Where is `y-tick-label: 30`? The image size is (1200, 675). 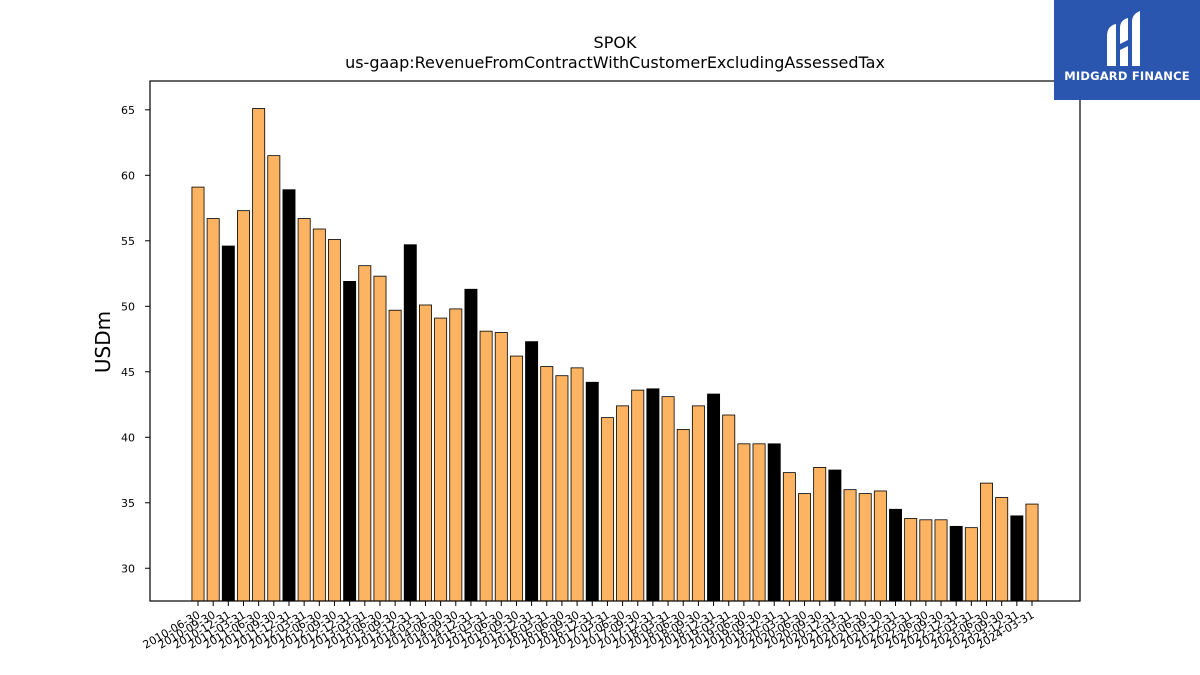
y-tick-label: 30 is located at coordinates (128, 568).